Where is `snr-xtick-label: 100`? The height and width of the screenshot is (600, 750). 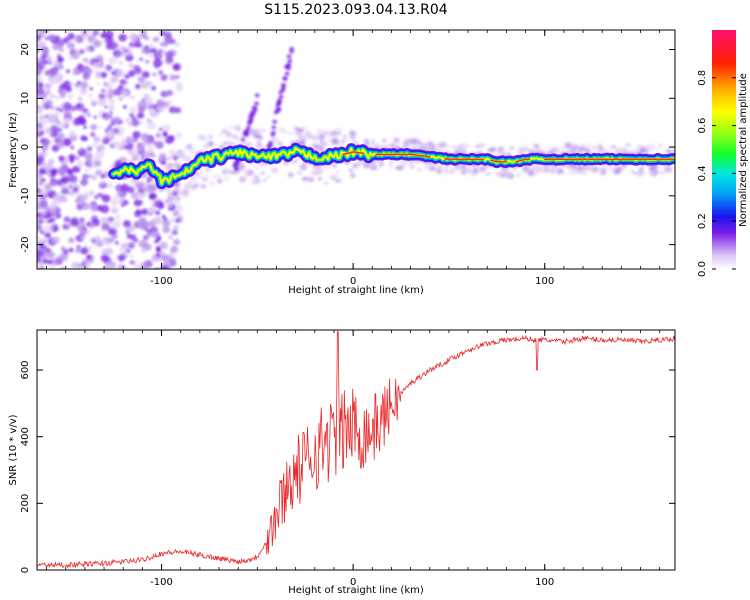 snr-xtick-label: 100 is located at coordinates (544, 582).